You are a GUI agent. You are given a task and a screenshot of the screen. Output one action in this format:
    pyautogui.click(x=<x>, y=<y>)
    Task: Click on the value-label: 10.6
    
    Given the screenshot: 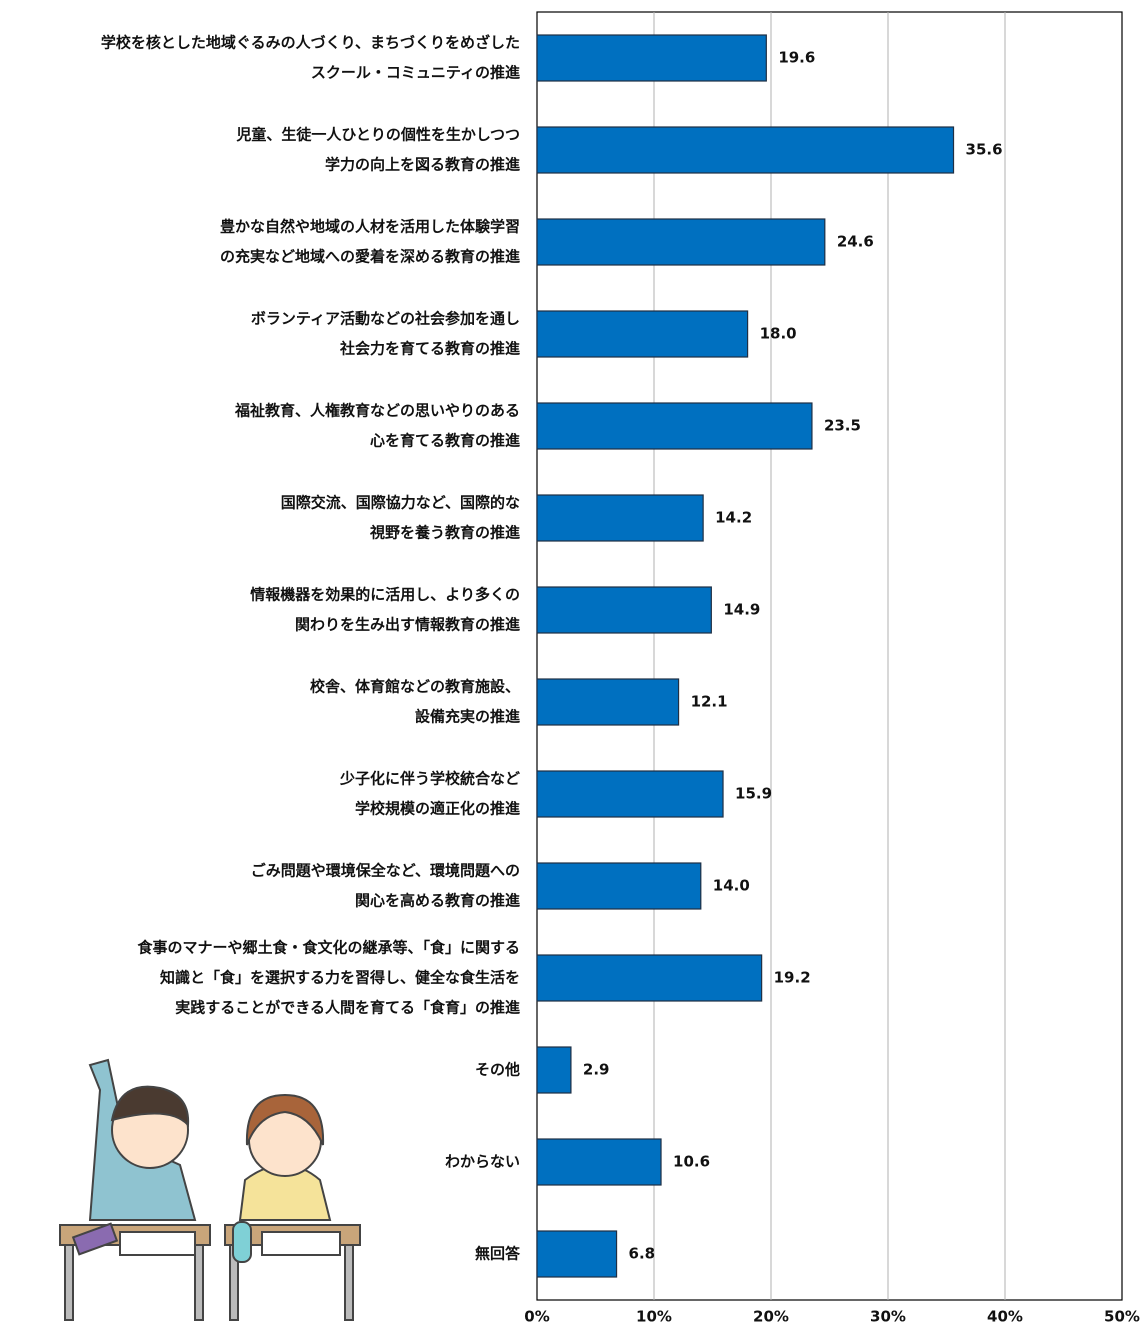 What is the action you would take?
    pyautogui.click(x=691, y=1162)
    